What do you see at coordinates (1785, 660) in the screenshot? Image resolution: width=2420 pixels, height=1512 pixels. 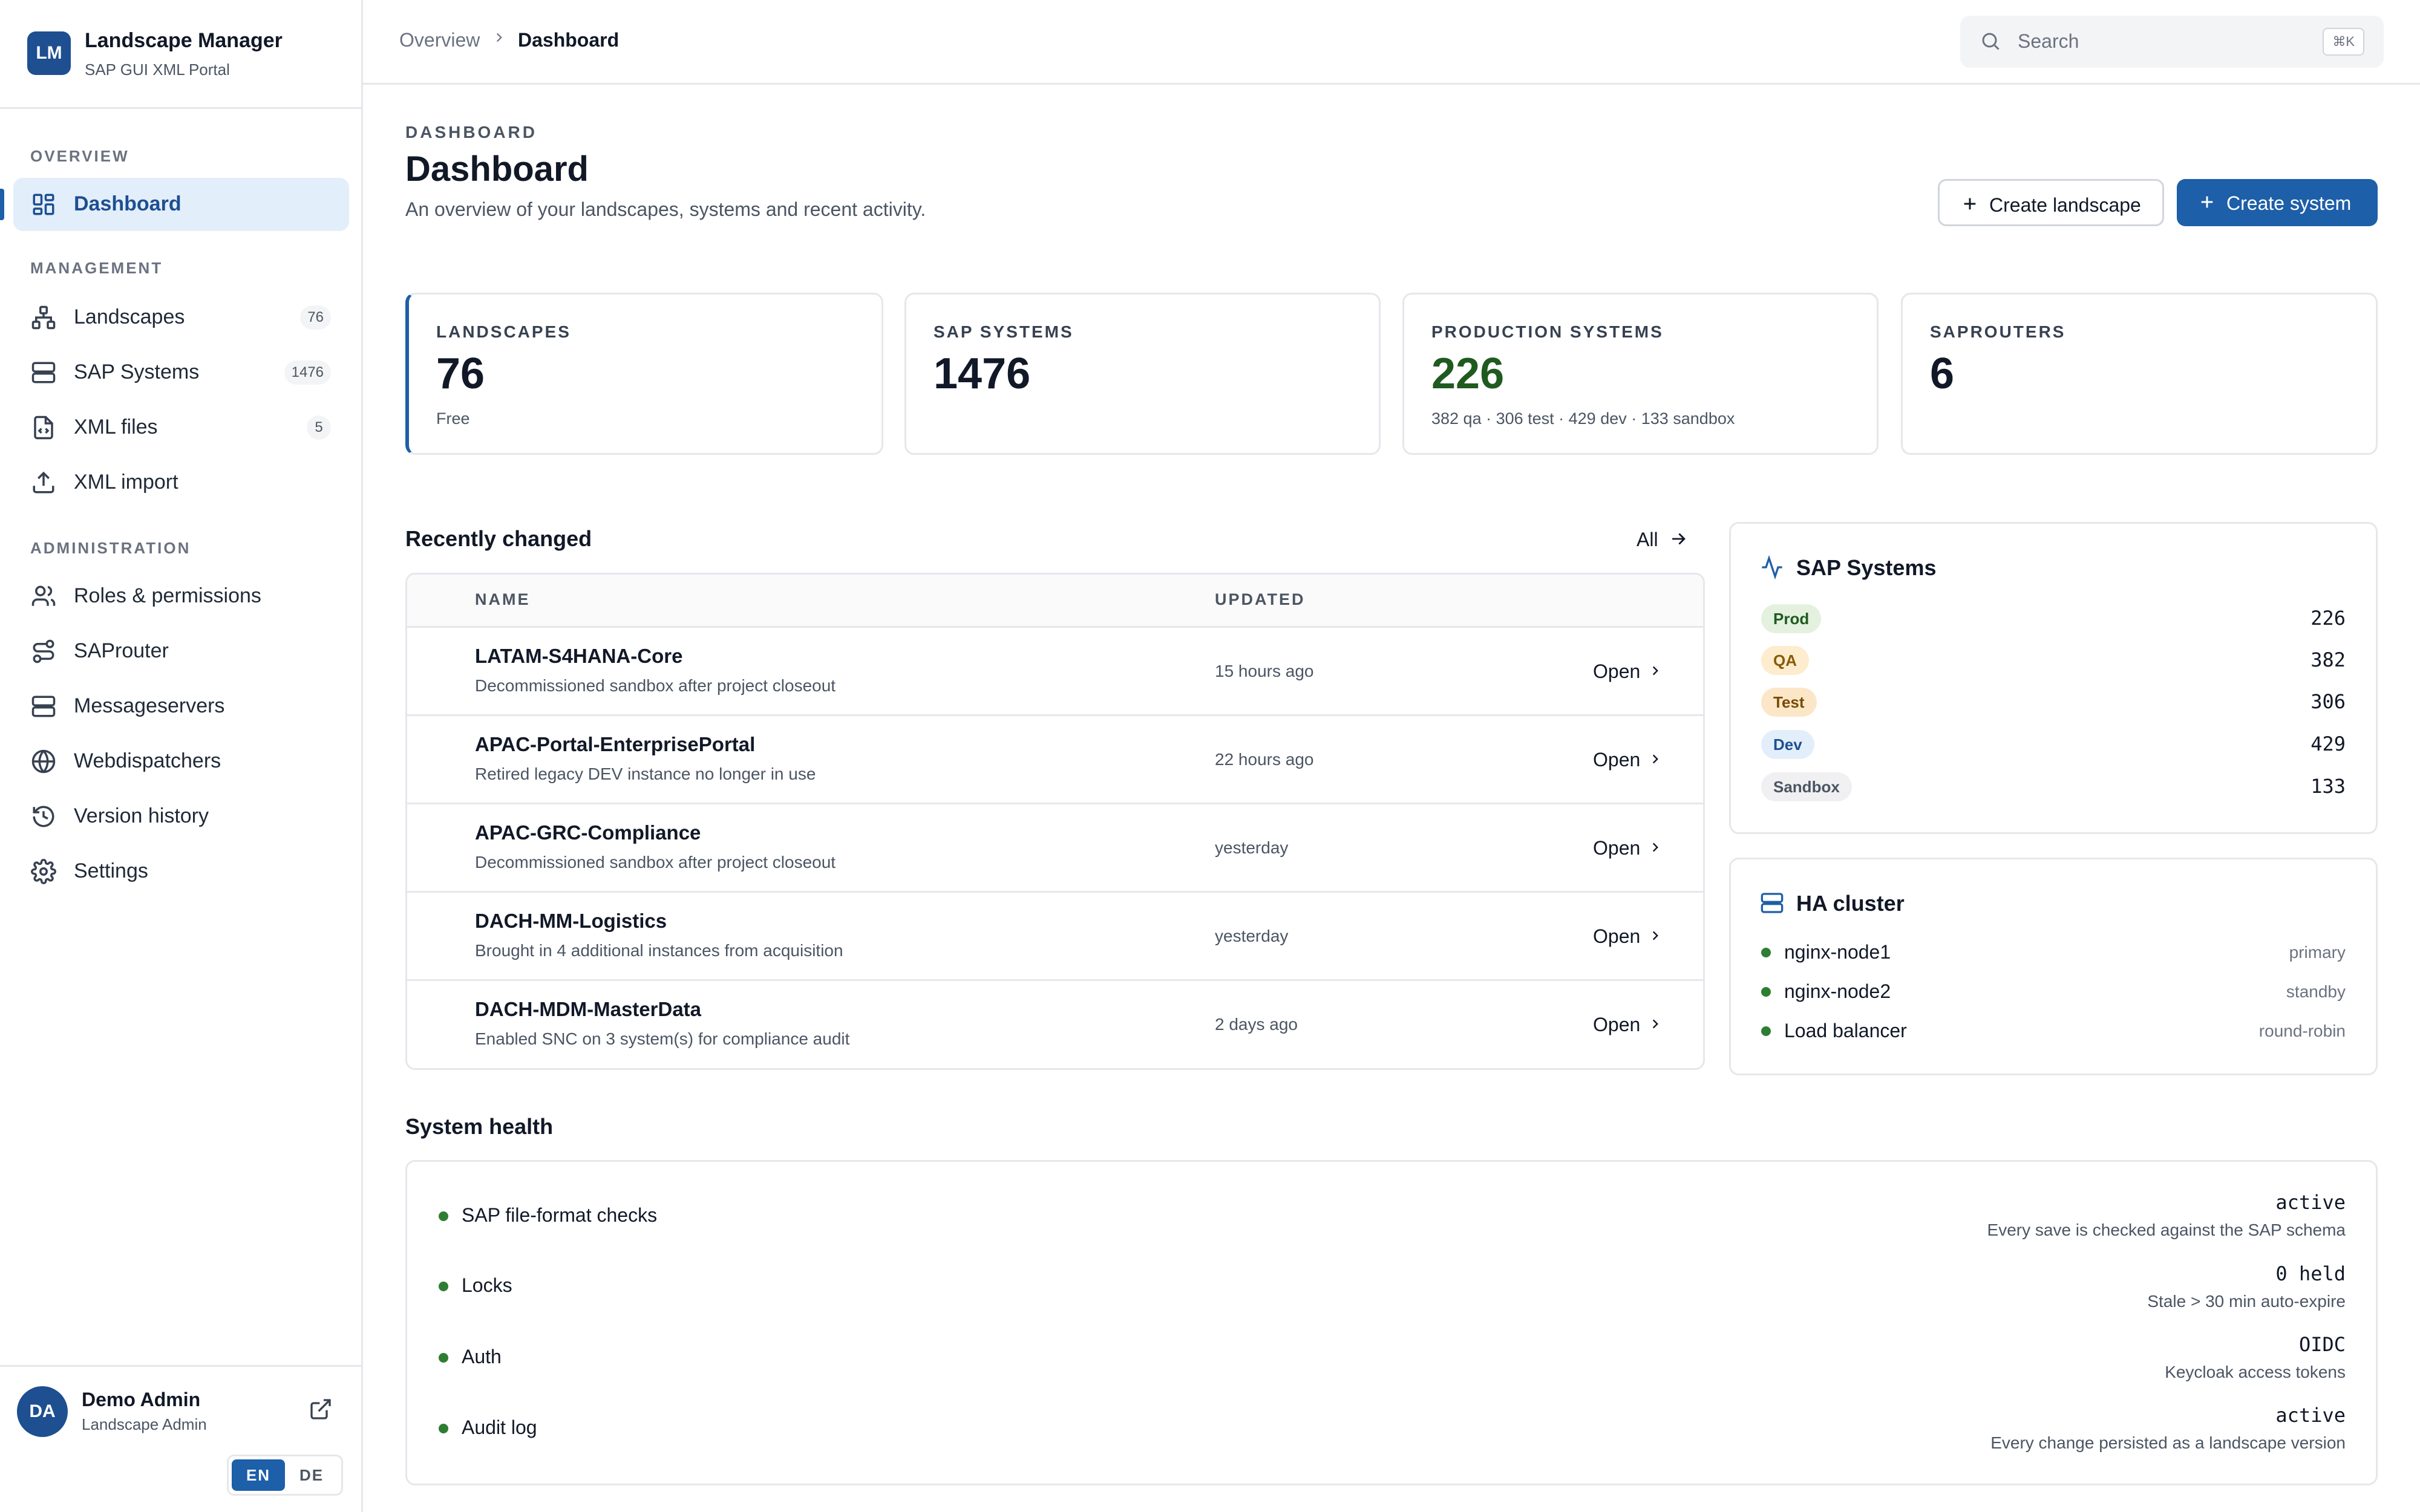 I see `env-badge-qa: QA` at bounding box center [1785, 660].